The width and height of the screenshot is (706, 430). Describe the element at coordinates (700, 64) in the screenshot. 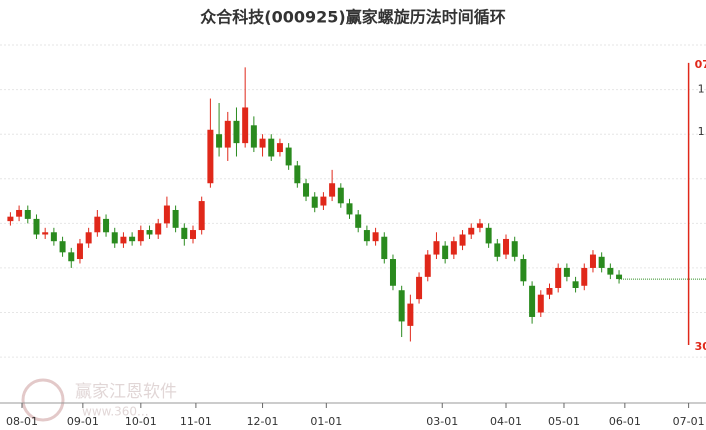

I see `cycle-top-label: 07` at that location.